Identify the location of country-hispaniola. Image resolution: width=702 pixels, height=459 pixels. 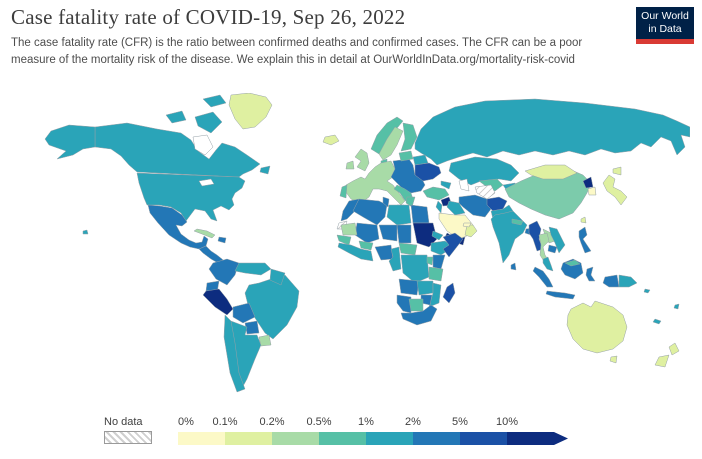
(222, 240).